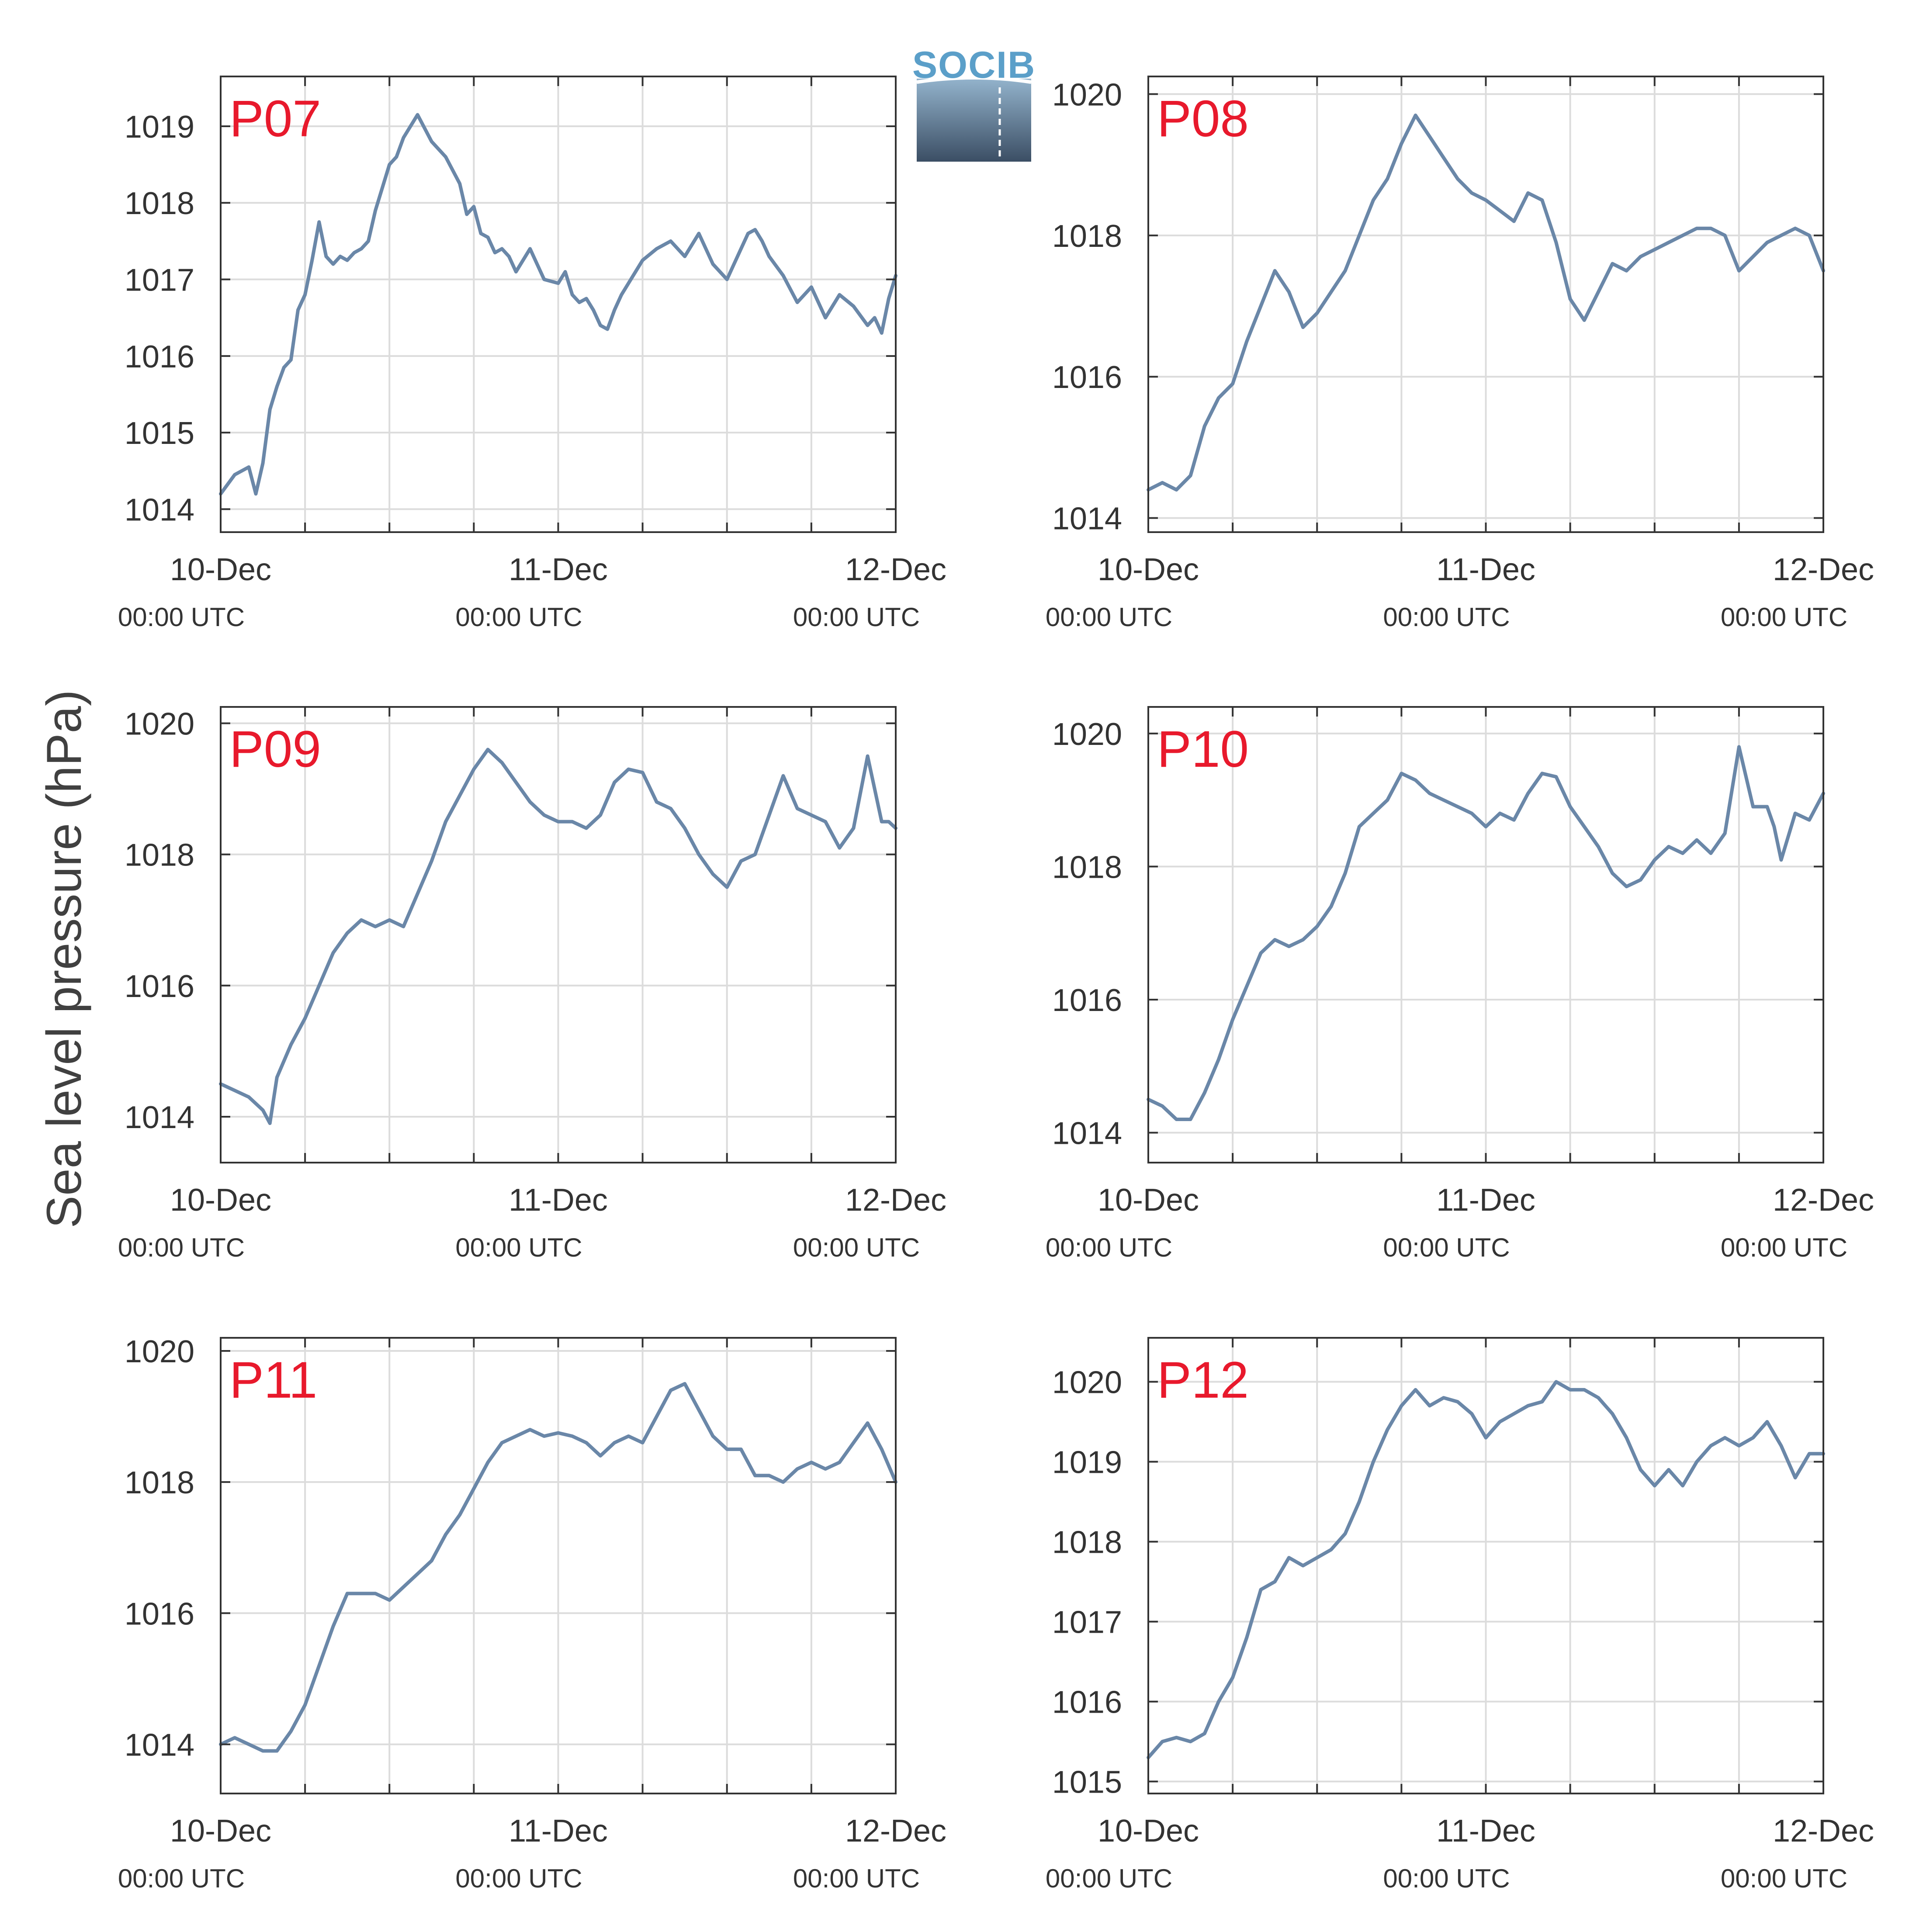  Describe the element at coordinates (974, 103) in the screenshot. I see `socib-logo: SOCIB` at that location.